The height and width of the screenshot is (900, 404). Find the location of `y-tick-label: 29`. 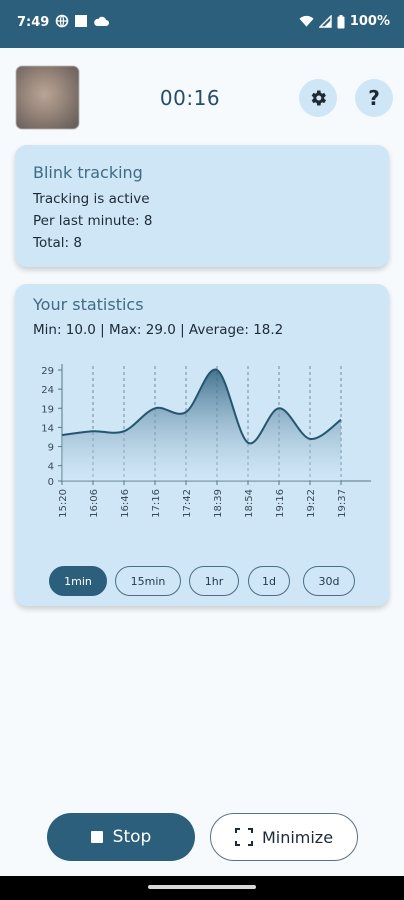

y-tick-label: 29 is located at coordinates (47, 371).